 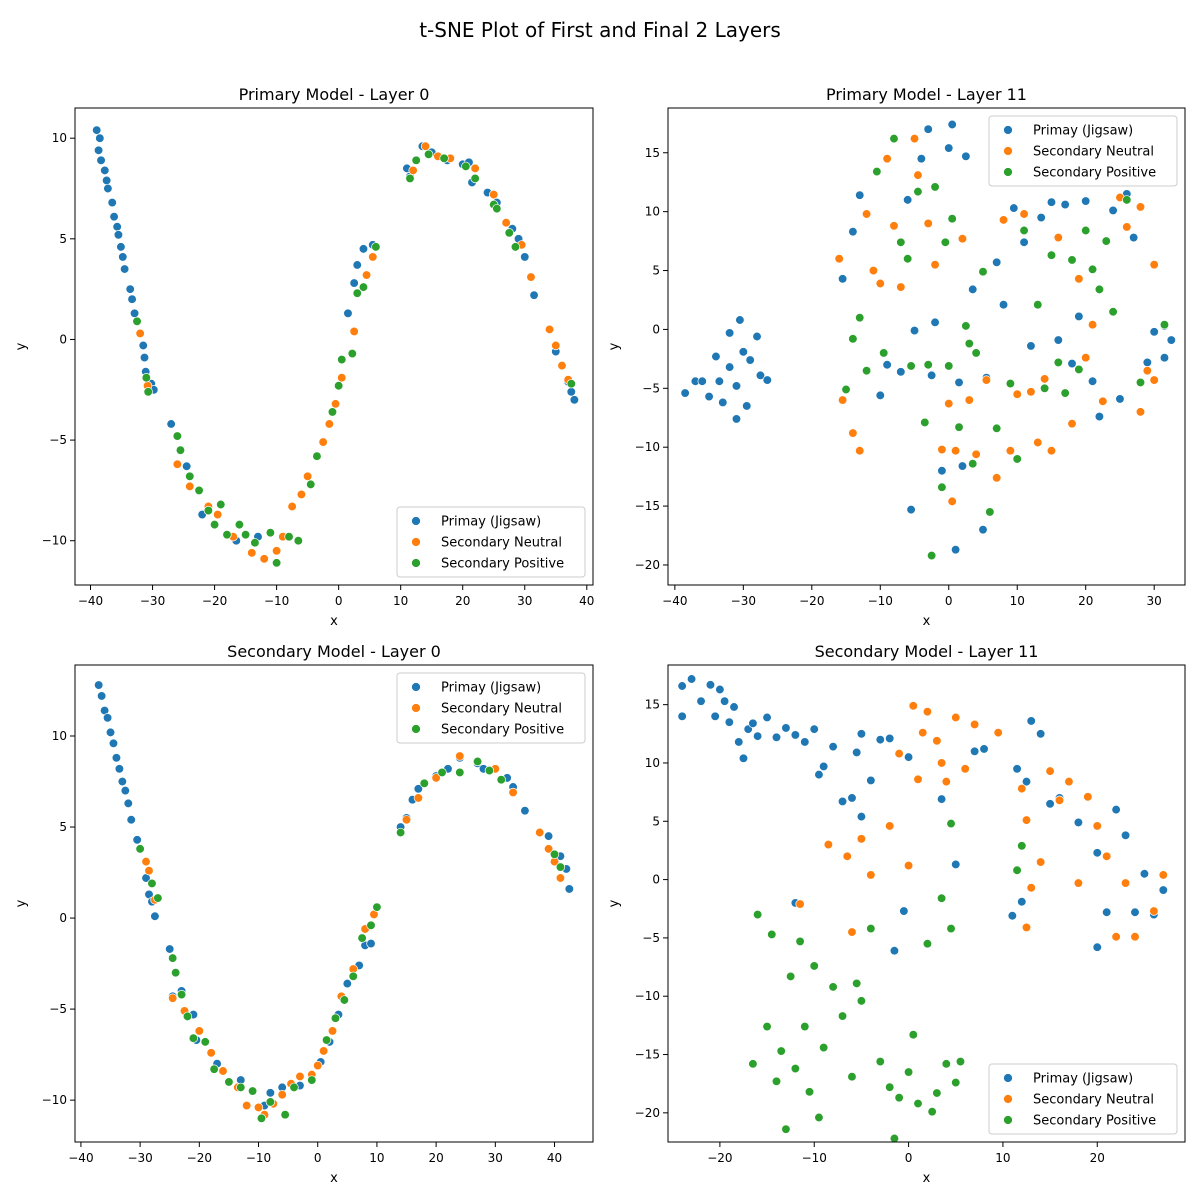 I want to click on y-tick-label: −5, so click(x=58, y=1009).